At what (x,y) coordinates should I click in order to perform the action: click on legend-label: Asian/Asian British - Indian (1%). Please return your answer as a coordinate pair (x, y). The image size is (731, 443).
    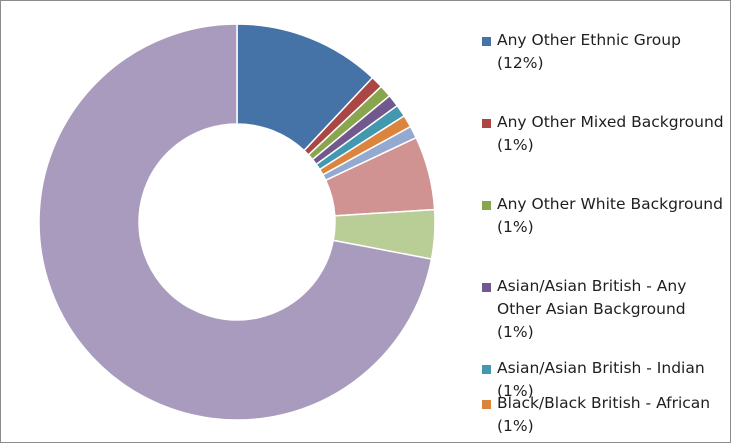
    Looking at the image, I should click on (601, 379).